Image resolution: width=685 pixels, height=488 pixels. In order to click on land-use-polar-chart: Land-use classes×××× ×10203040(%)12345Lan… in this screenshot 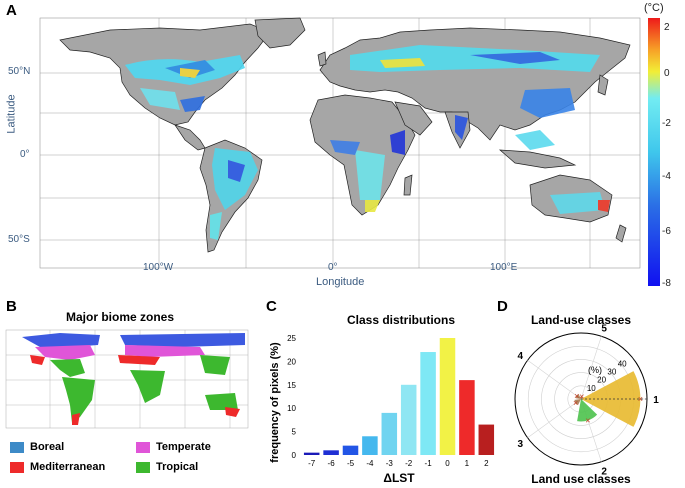, I will do `click(586, 399)`.